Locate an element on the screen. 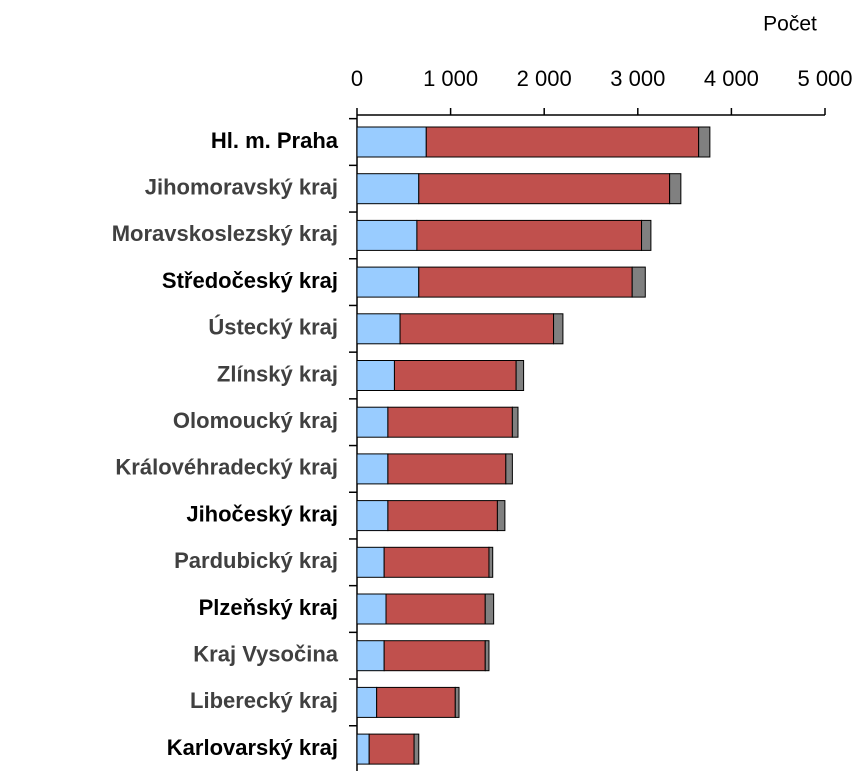 The height and width of the screenshot is (776, 862). y-tick-label: Plzeňský kraj is located at coordinates (268, 607).